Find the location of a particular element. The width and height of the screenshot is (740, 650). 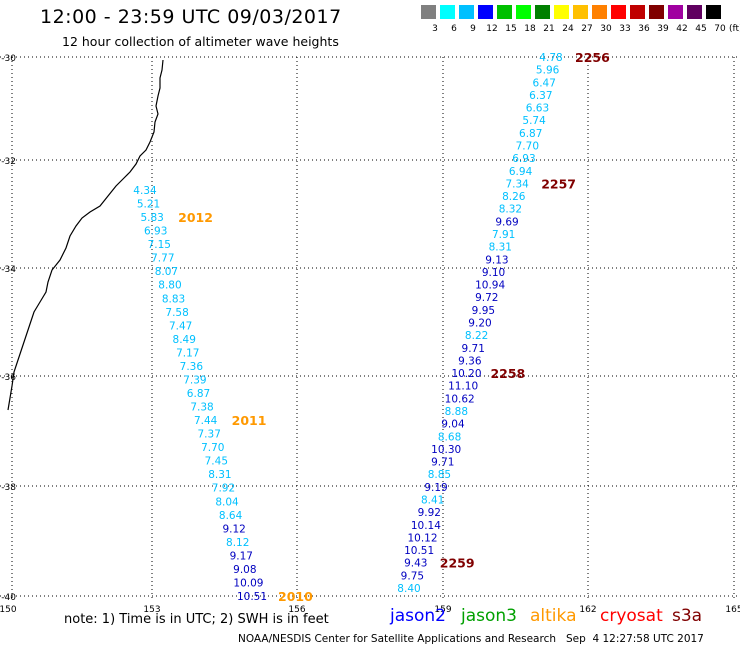

legend-unit: (ft) is located at coordinates (734, 29).